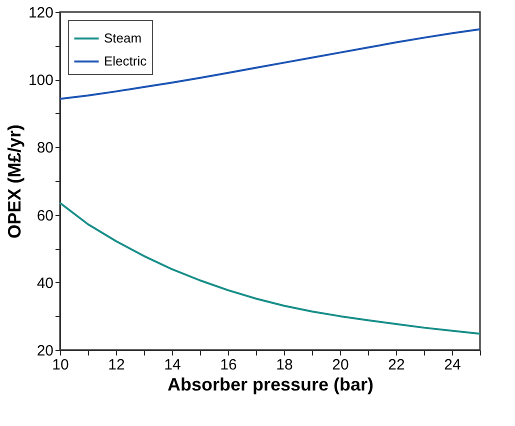 The image size is (515, 426). I want to click on x-tick-label: 24, so click(452, 365).